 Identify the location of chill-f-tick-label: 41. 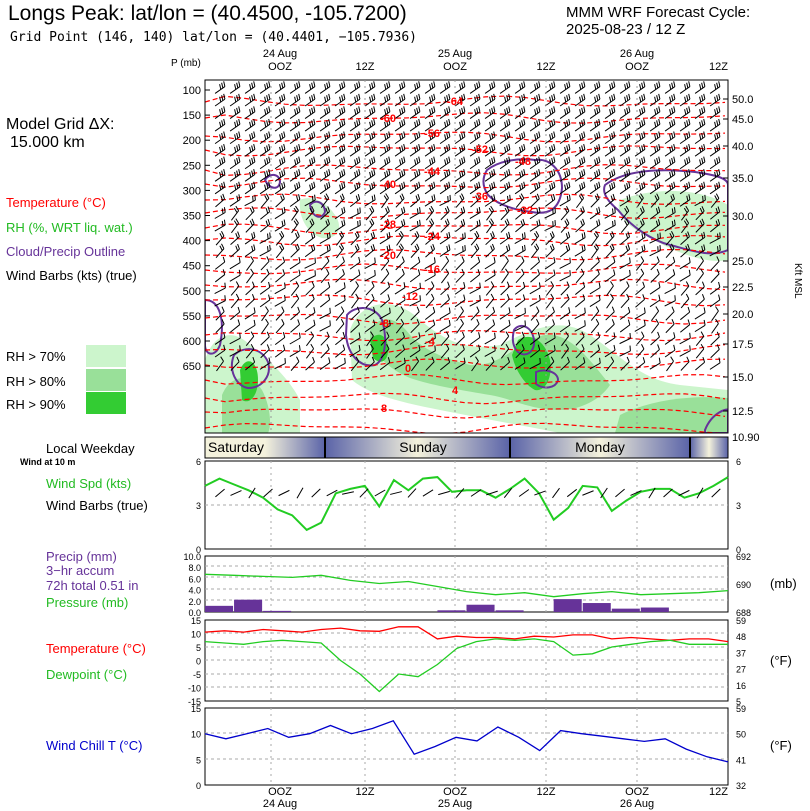
(741, 760).